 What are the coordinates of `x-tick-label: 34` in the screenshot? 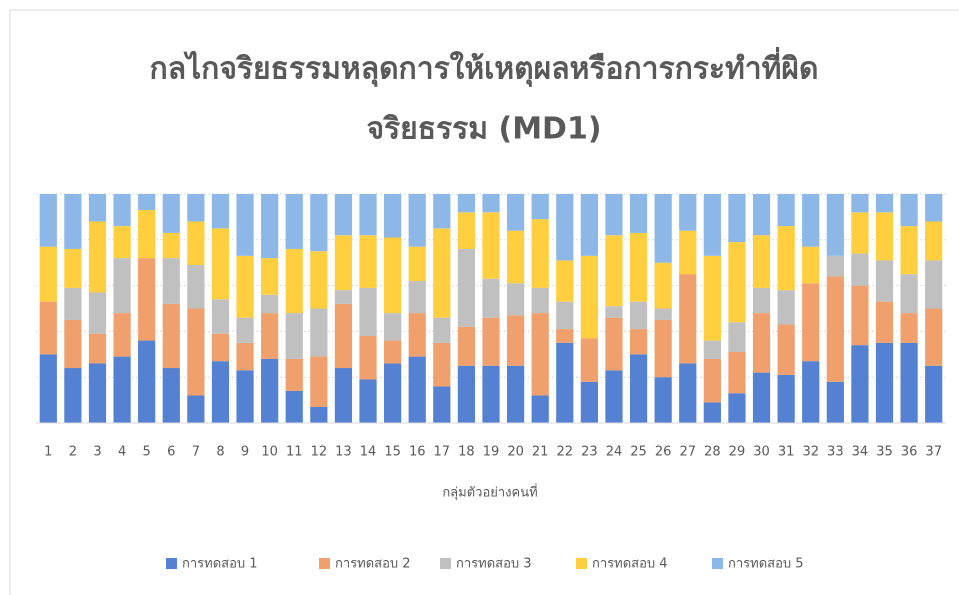 It's located at (860, 452).